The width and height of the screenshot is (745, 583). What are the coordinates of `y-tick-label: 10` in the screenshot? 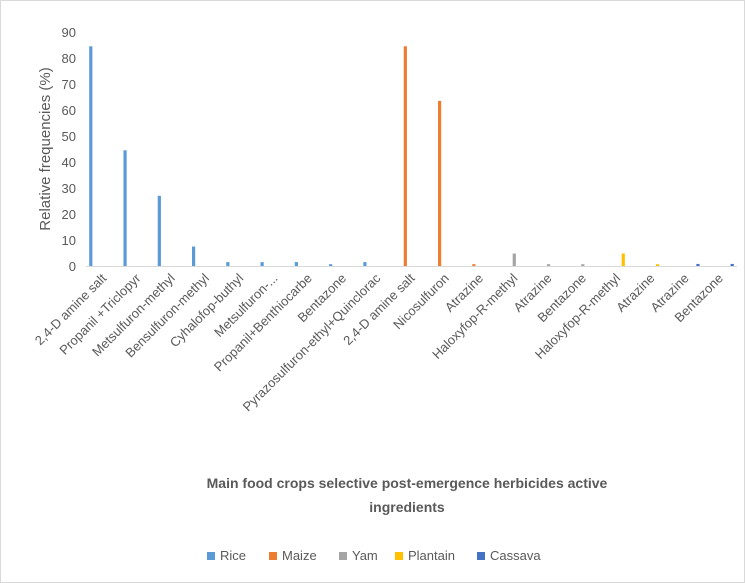 It's located at (69, 240).